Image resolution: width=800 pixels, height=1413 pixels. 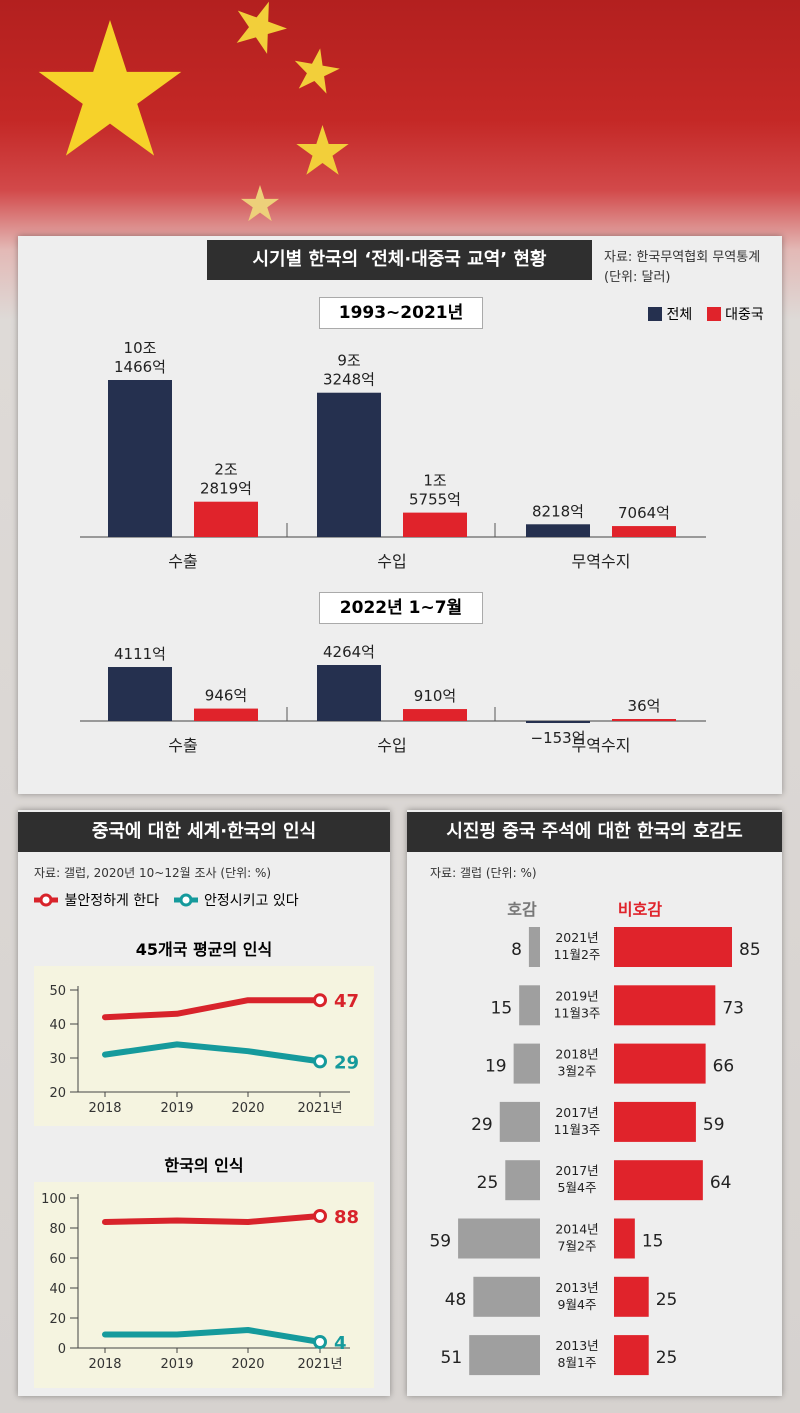 What do you see at coordinates (226, 489) in the screenshot?
I see `data-label: 2819억` at bounding box center [226, 489].